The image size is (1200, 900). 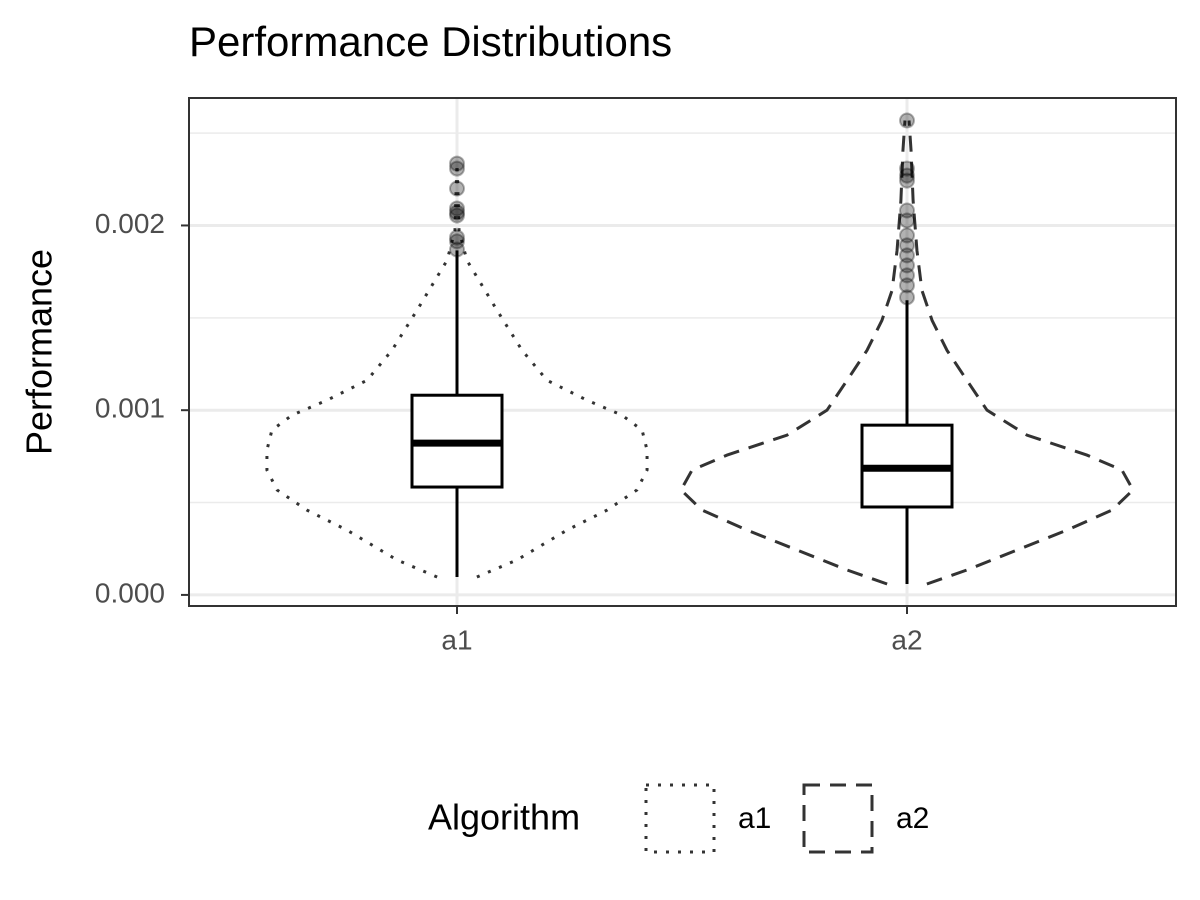 I want to click on y-tick-label: 0.001, so click(x=130, y=408).